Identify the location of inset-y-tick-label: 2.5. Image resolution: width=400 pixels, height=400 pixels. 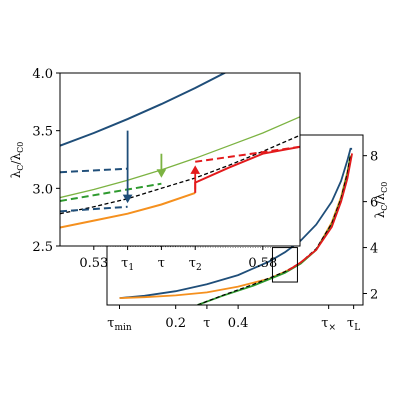
(42, 247).